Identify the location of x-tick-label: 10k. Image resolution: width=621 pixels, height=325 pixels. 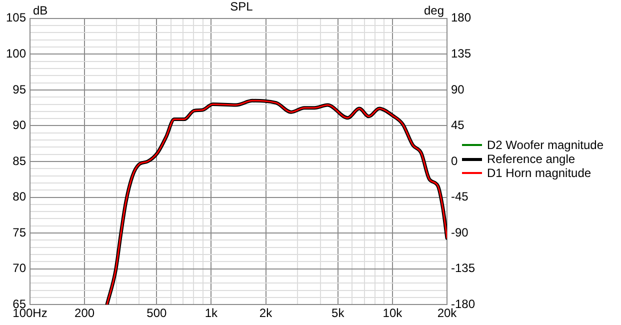
(393, 313).